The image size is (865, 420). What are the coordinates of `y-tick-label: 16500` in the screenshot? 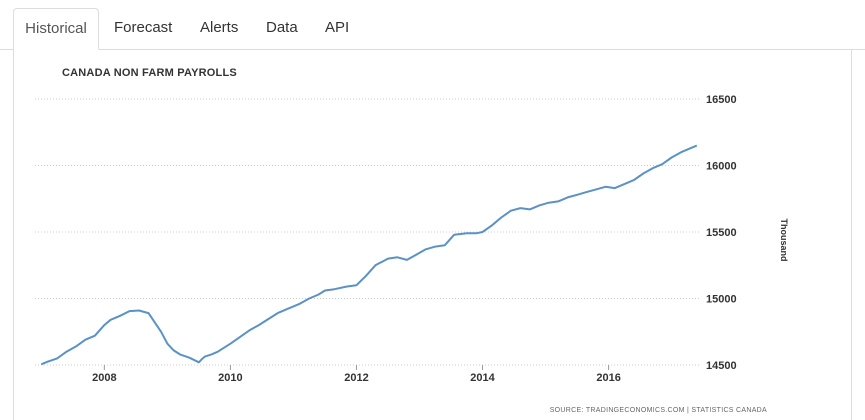 It's located at (721, 100).